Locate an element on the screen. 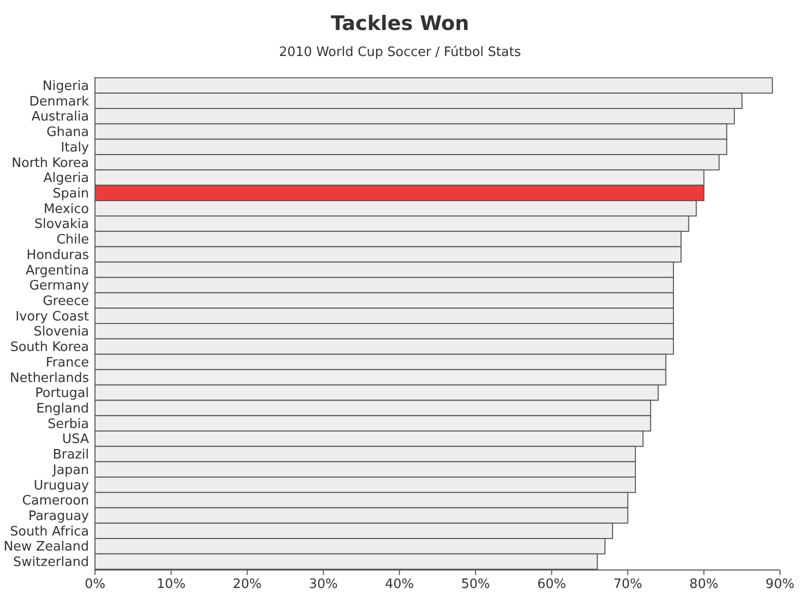 The image size is (800, 600). y-tick-label: Cameroon is located at coordinates (55, 501).